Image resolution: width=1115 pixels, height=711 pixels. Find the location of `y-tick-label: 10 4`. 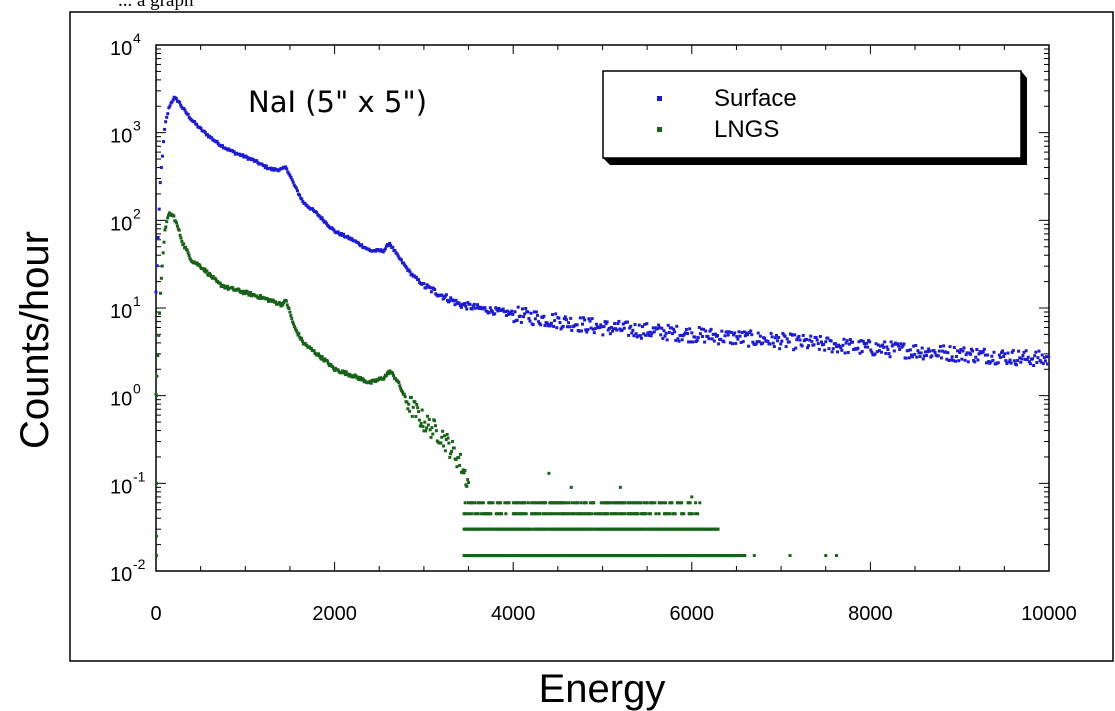

y-tick-label: 10 4 is located at coordinates (125, 45).